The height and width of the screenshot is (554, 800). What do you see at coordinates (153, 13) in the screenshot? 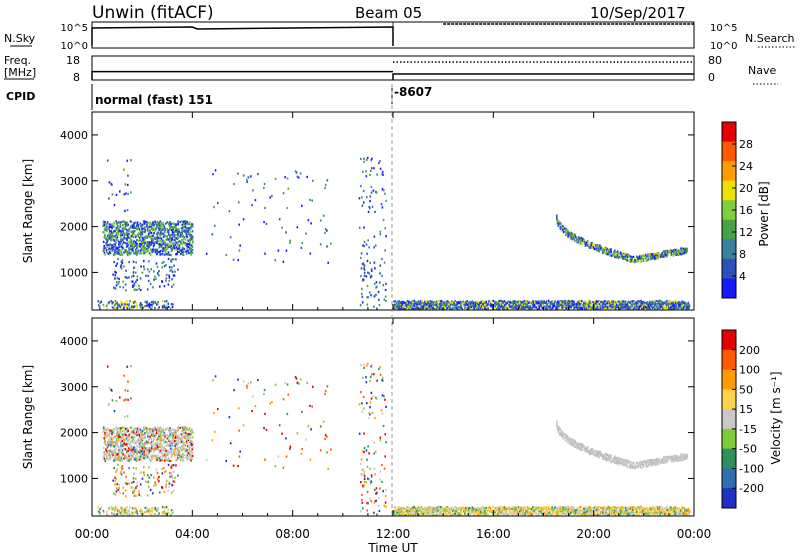
I see `station-title: Unwin (fitACF)` at bounding box center [153, 13].